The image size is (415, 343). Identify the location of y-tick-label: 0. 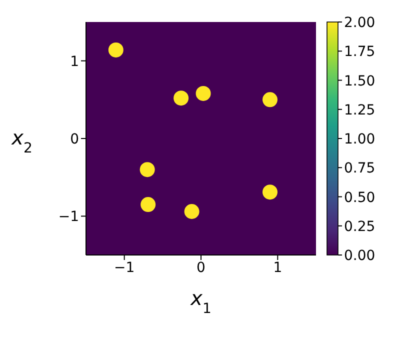
(74, 139).